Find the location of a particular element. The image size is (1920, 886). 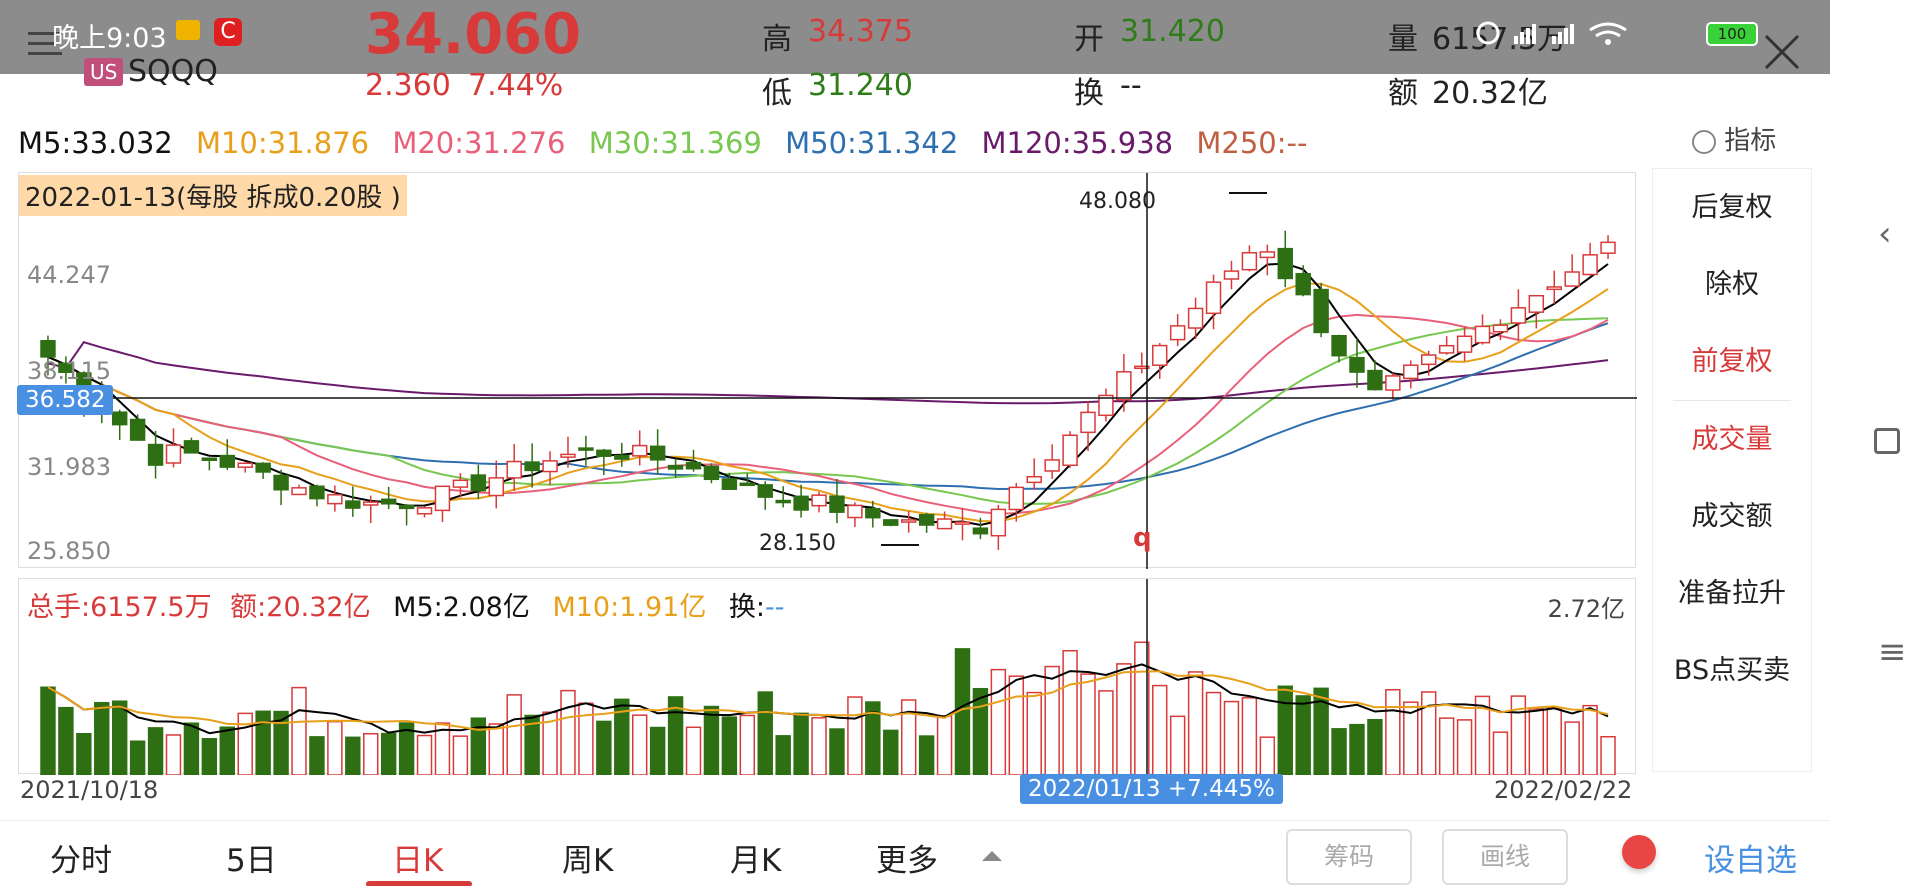

axis-label-1: 44.247 is located at coordinates (69, 275).